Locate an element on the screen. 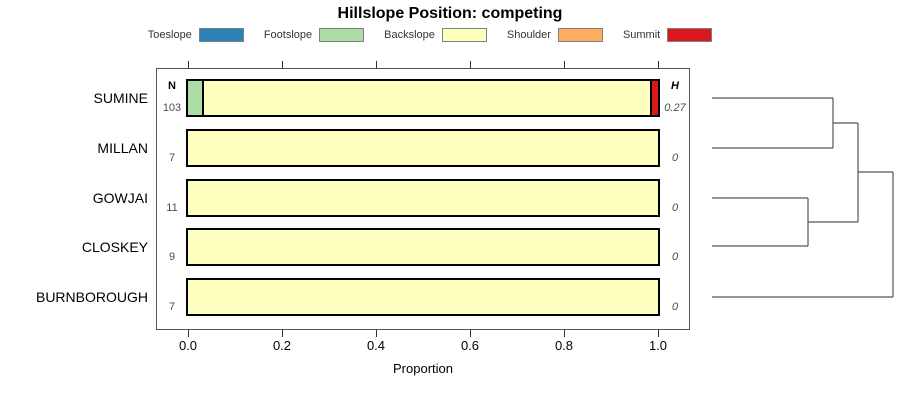 The height and width of the screenshot is (400, 900). chart-title: Hillslope Position: competing is located at coordinates (450, 13).